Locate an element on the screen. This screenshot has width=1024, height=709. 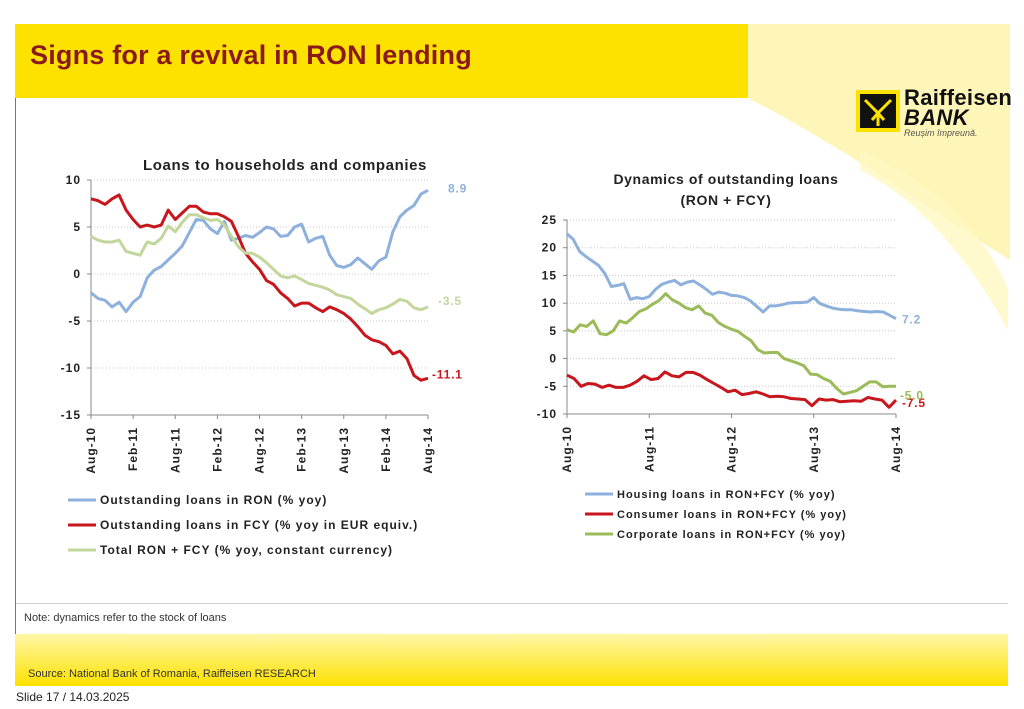
c2-end-label-2: -5.0 is located at coordinates (912, 395).